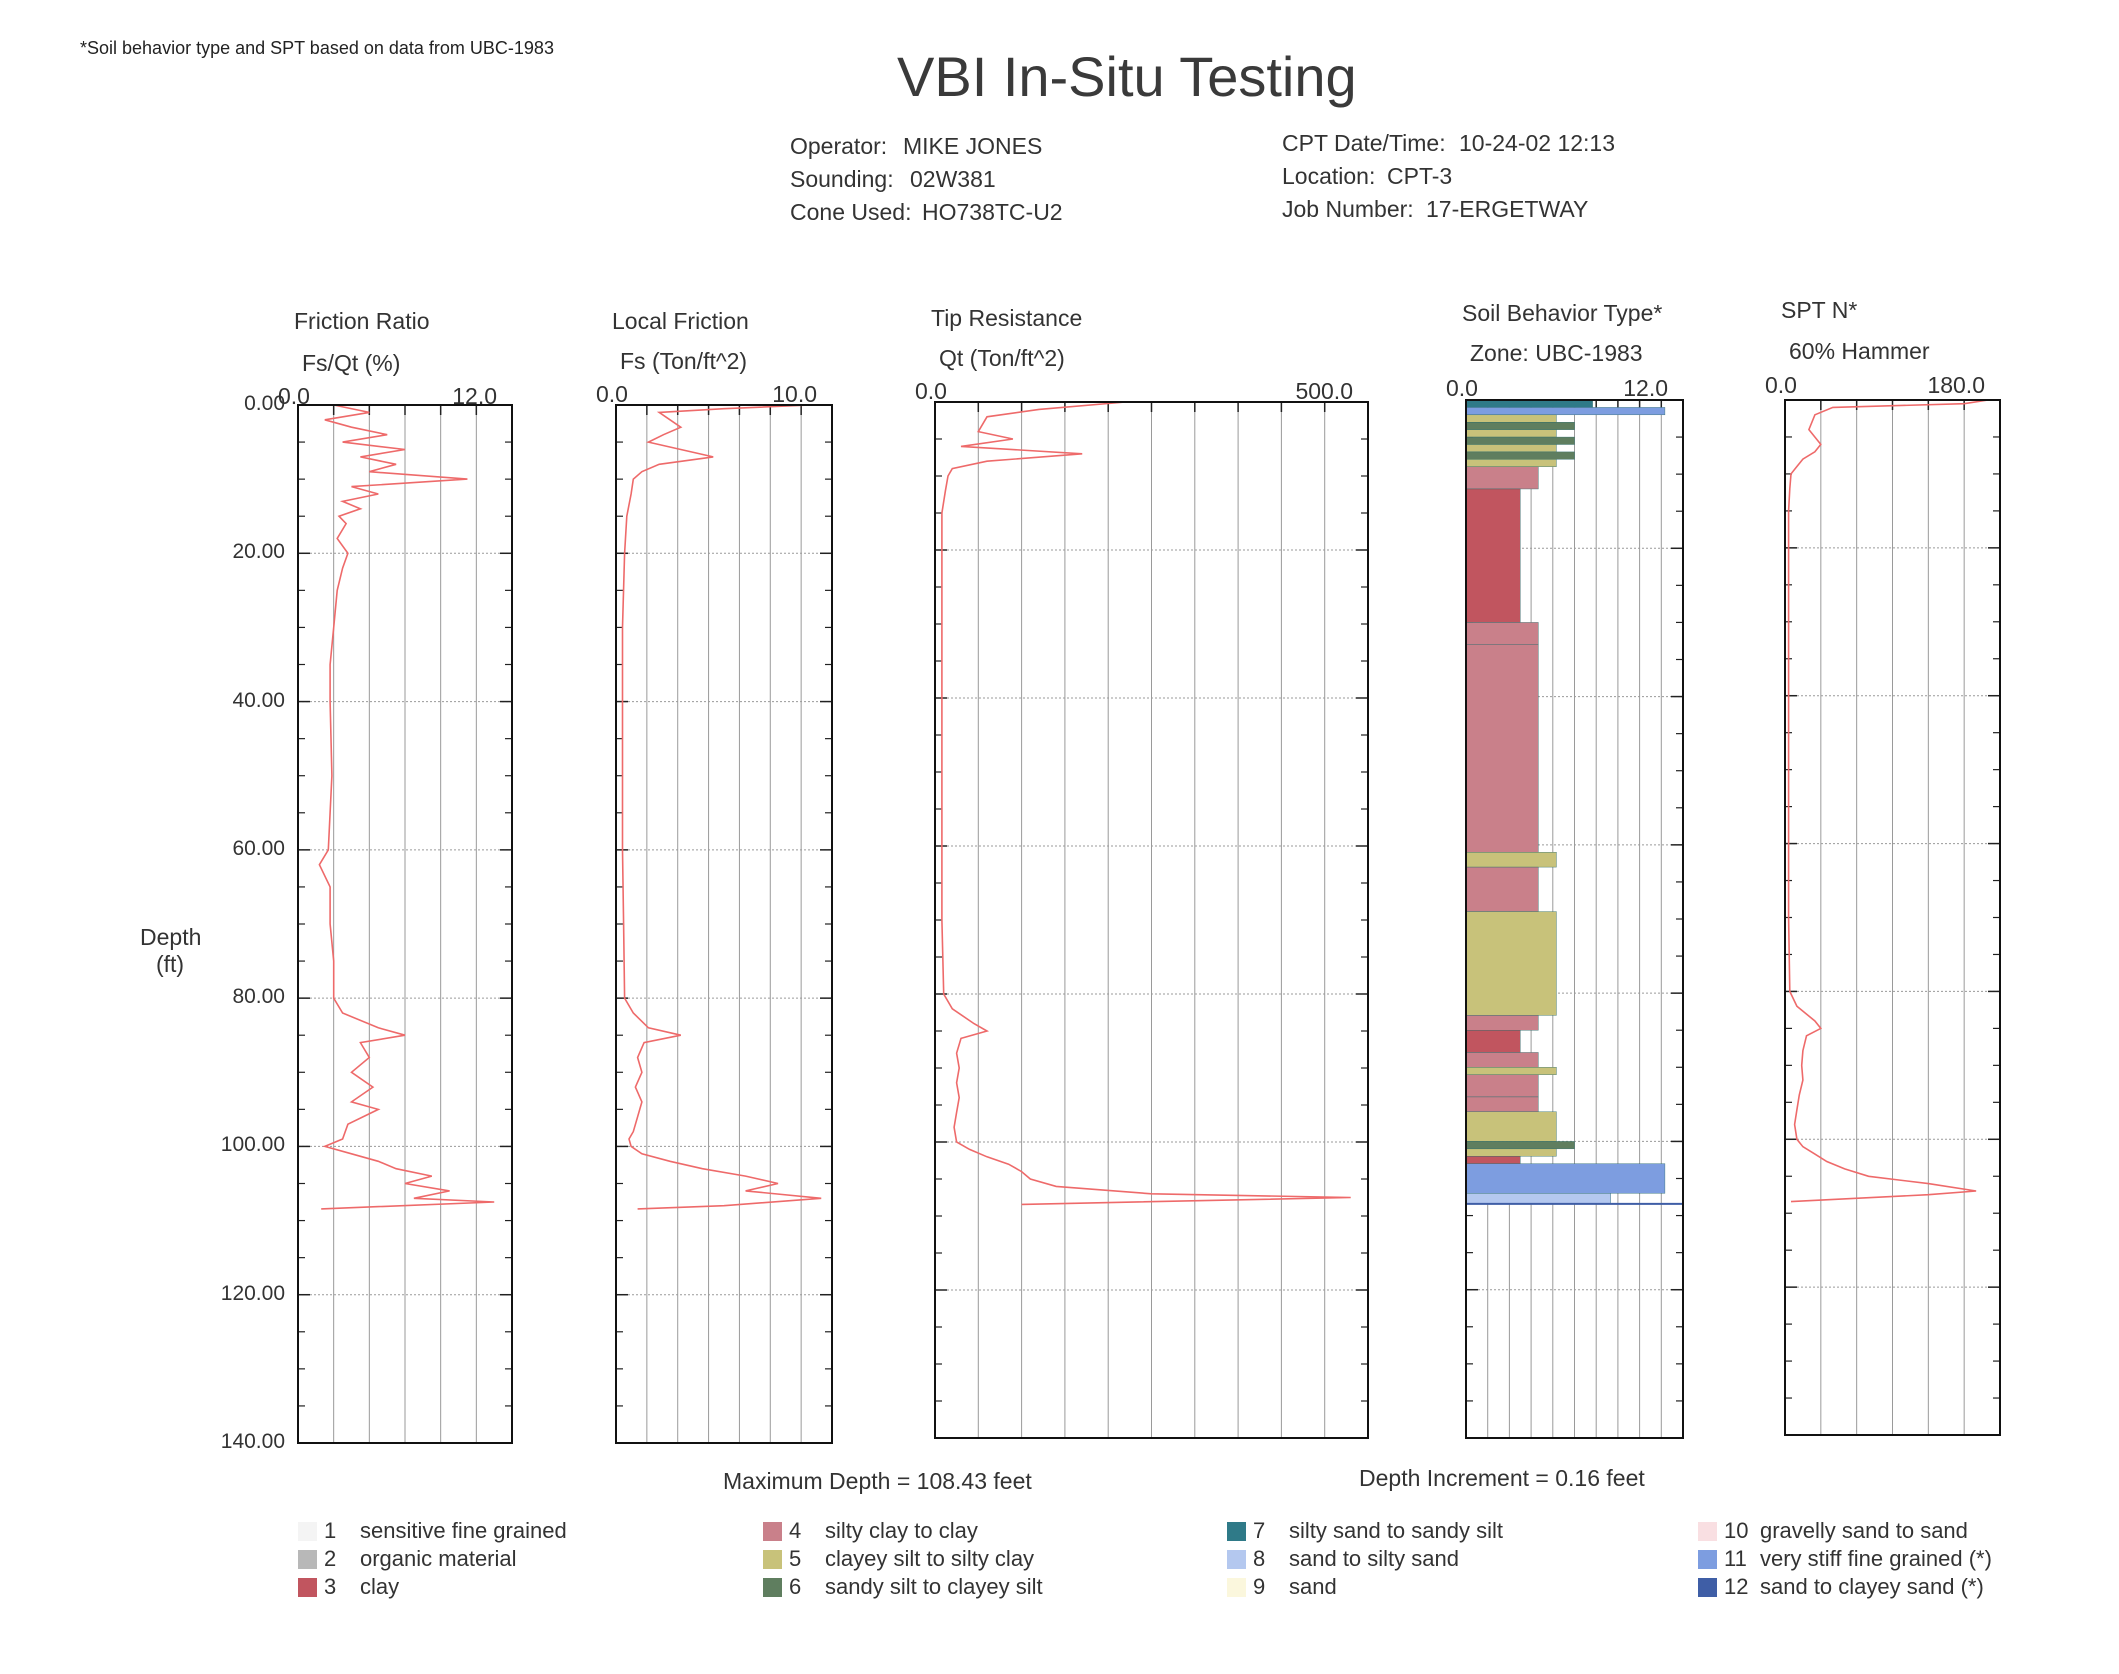 The height and width of the screenshot is (1674, 2119). Describe the element at coordinates (1127, 76) in the screenshot. I see `page-title: VBI In-Situ Testing` at that location.